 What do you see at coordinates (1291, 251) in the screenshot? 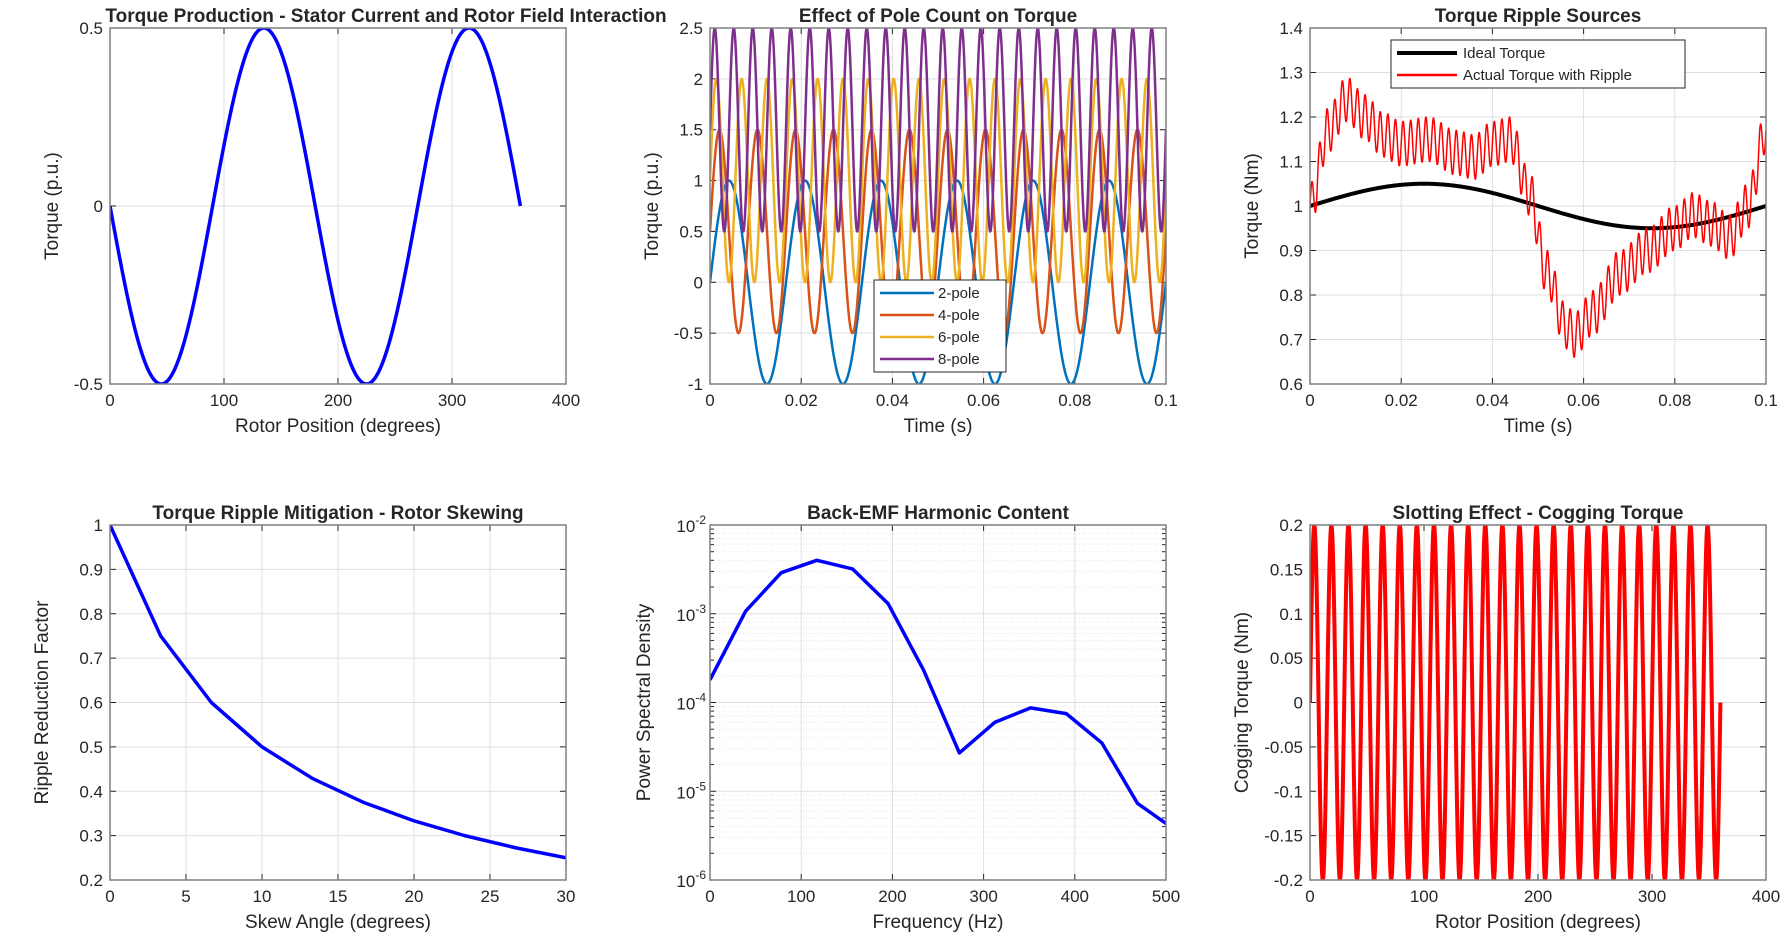
I see `y-tick-label: 0.9` at bounding box center [1291, 251].